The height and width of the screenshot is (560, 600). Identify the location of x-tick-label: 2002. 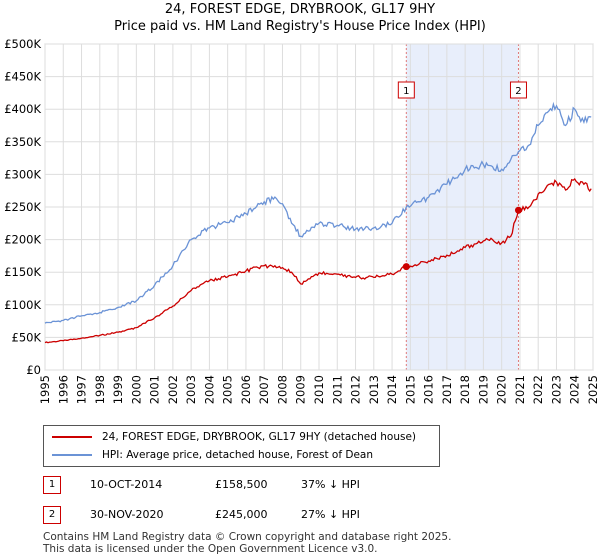
(173, 389).